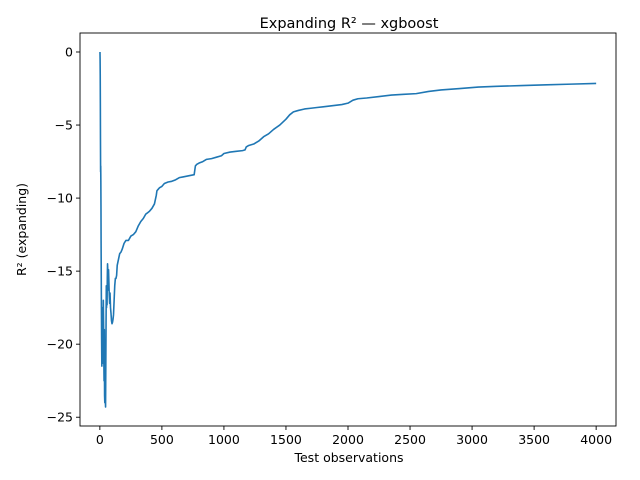 The height and width of the screenshot is (480, 640). I want to click on x-axis-label: Test observations, so click(348, 457).